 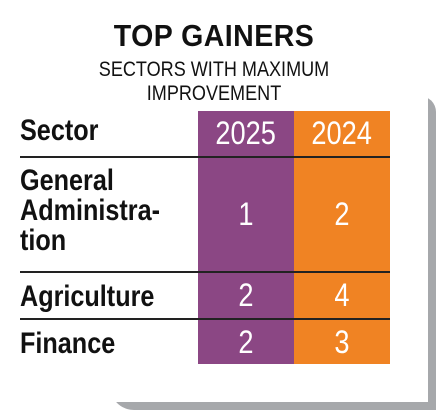 I want to click on row-3-sector: Finance, so click(x=68, y=343).